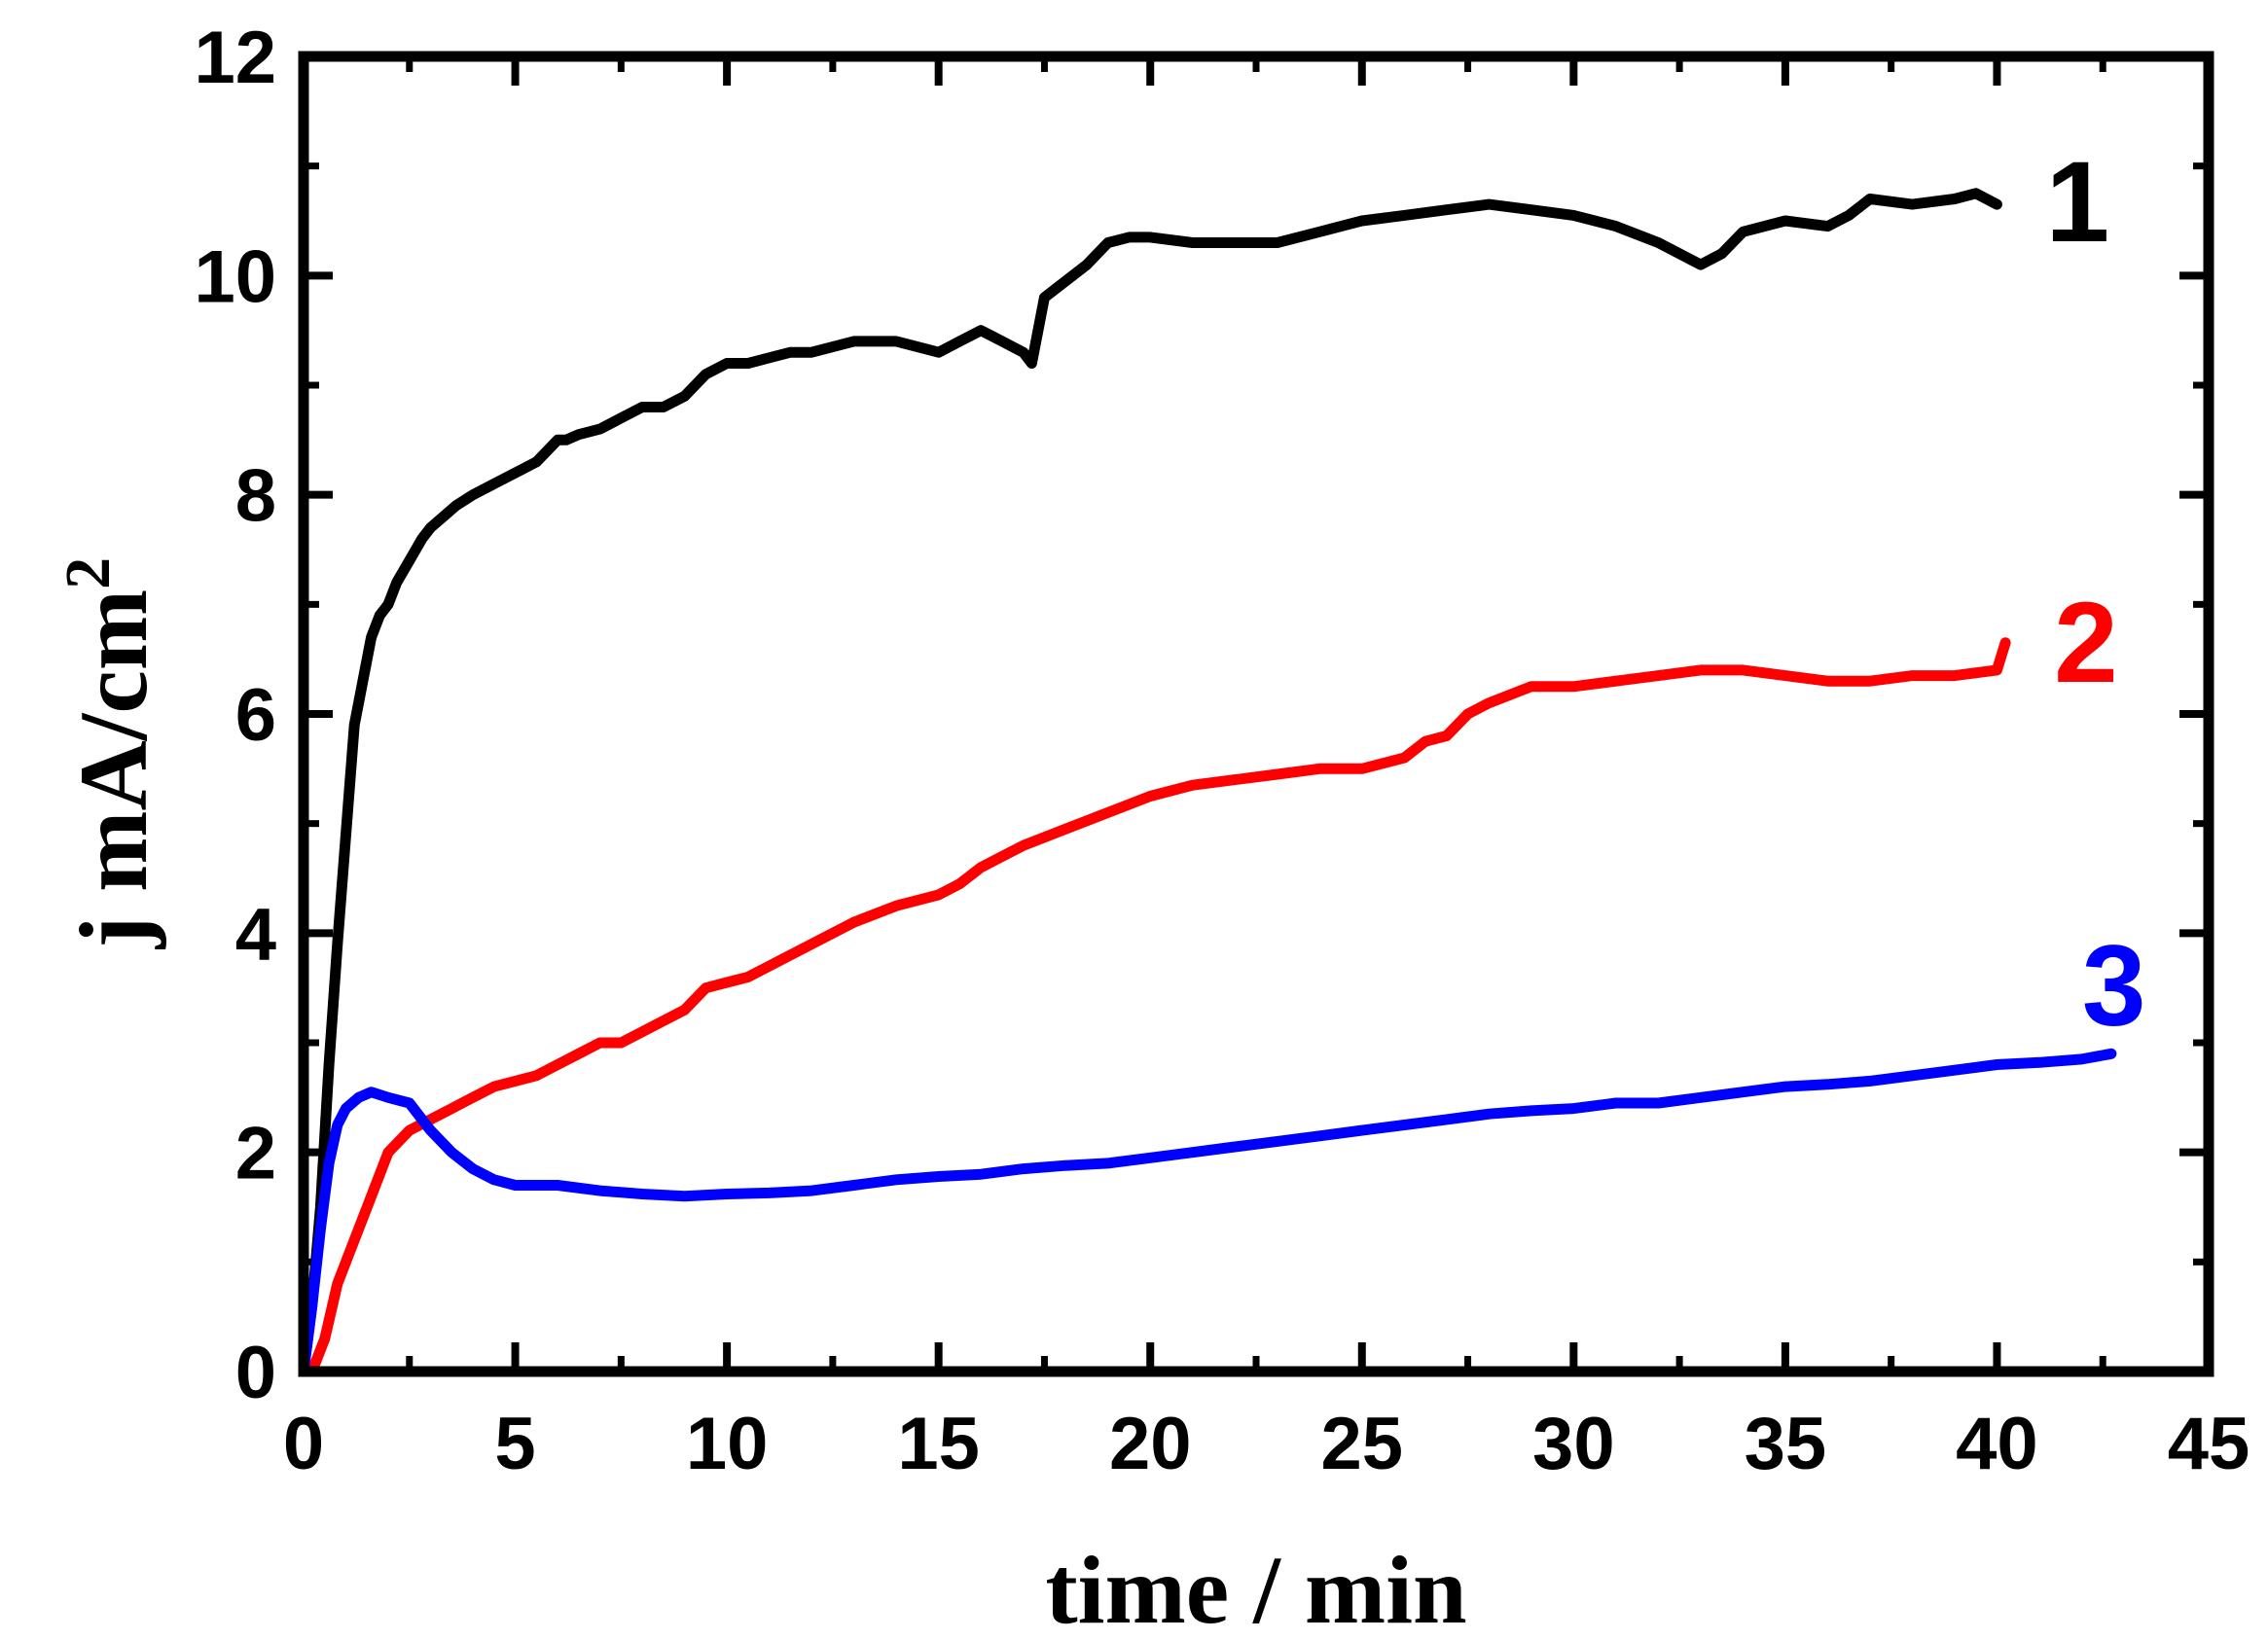 Image resolution: width=2268 pixels, height=1640 pixels. Describe the element at coordinates (235, 276) in the screenshot. I see `y-tick-label: 10` at that location.